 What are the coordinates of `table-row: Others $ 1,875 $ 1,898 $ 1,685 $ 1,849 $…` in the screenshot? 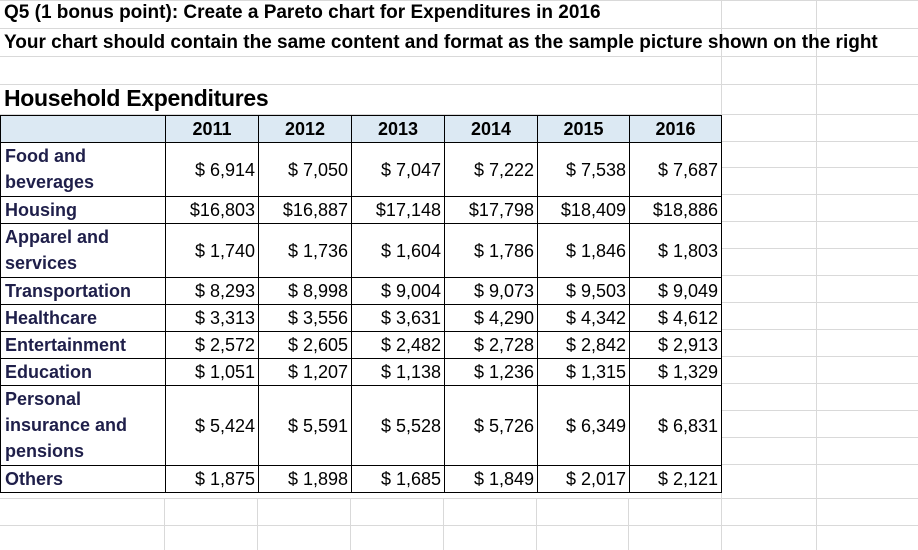 It's located at (361, 479).